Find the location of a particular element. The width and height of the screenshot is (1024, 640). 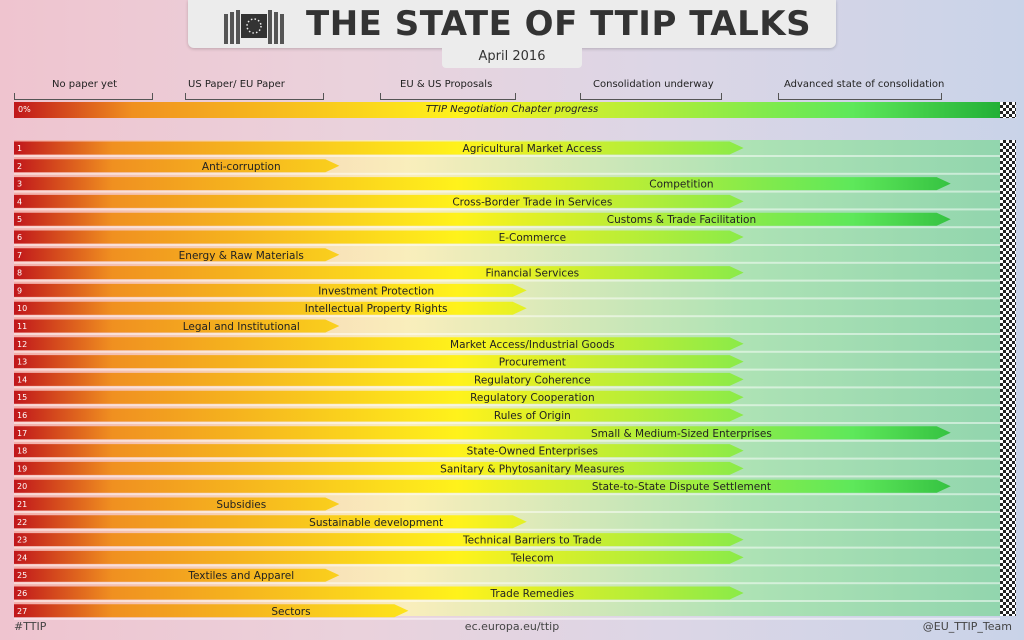

row-number: 12 is located at coordinates (22, 344).